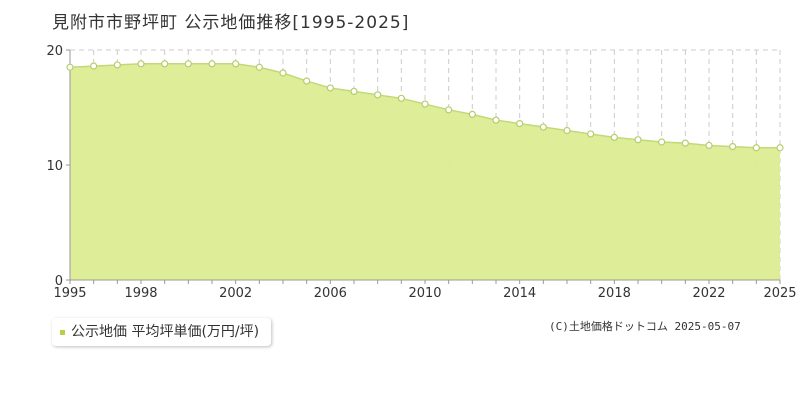 Image resolution: width=800 pixels, height=400 pixels. What do you see at coordinates (779, 293) in the screenshot?
I see `x-tick-label: 2025` at bounding box center [779, 293].